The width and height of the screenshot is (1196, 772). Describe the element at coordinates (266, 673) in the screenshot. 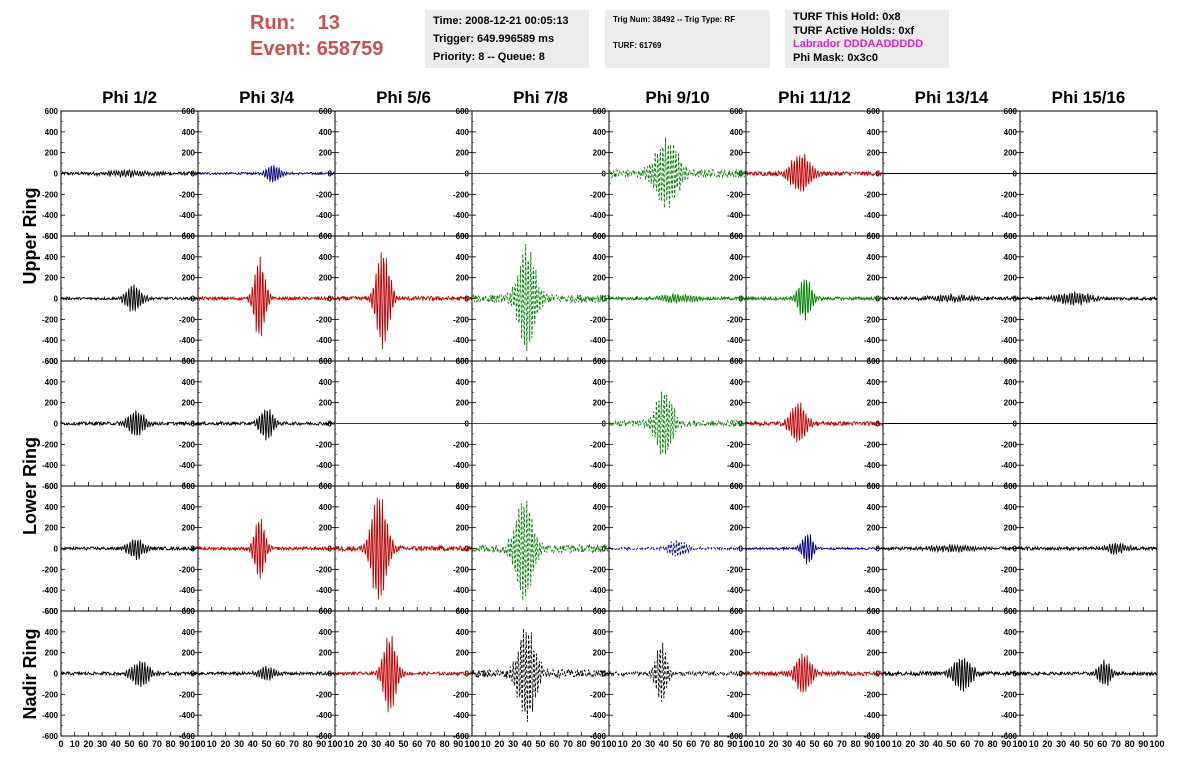

I see `waveform-trace-r4-c1` at that location.